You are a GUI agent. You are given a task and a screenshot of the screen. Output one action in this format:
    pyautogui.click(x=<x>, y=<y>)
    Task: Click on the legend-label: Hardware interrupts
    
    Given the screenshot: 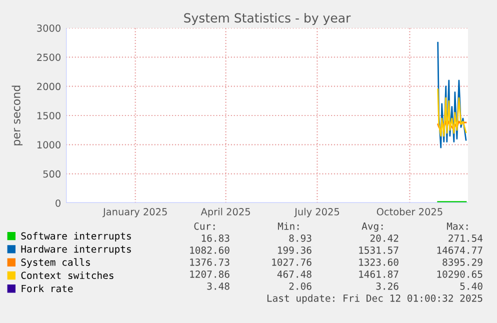 What is the action you would take?
    pyautogui.click(x=76, y=250)
    